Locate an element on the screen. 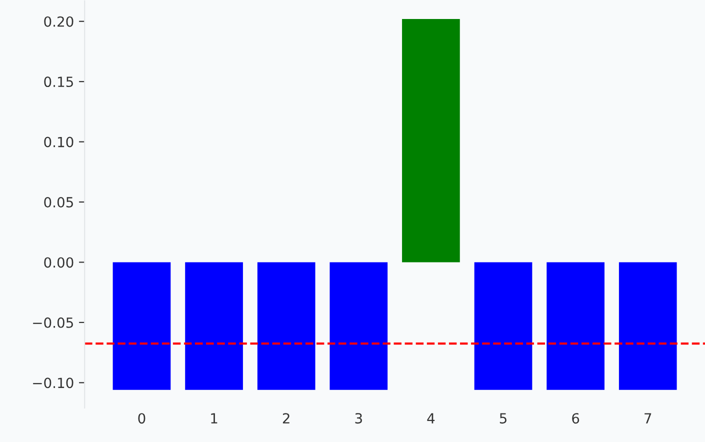 This screenshot has height=442, width=705. y-tick-label: 0.10 is located at coordinates (59, 142).